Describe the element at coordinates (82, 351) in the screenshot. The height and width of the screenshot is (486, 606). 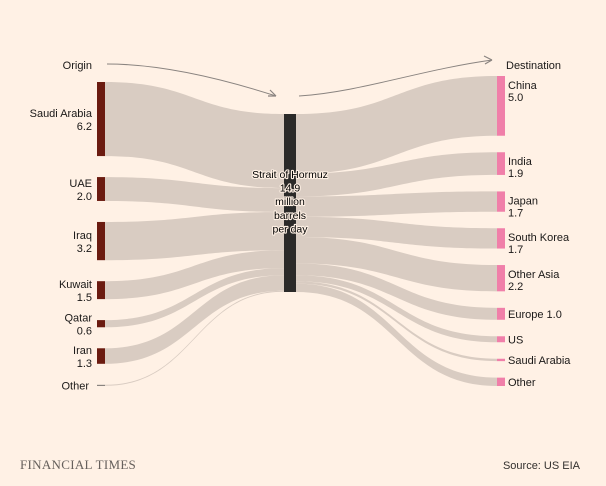
I see `source-name: Iran` at that location.